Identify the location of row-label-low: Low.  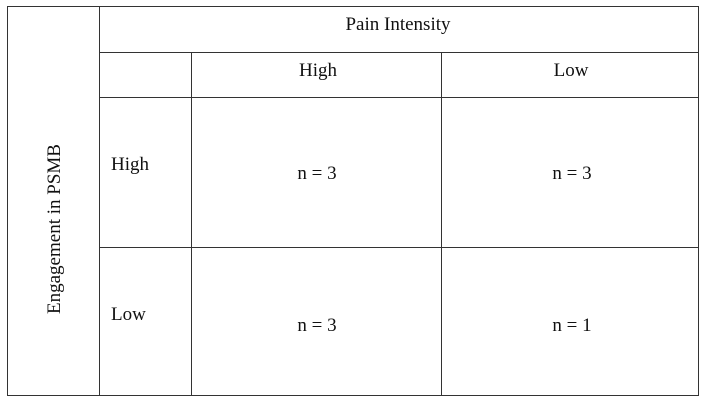
(128, 314).